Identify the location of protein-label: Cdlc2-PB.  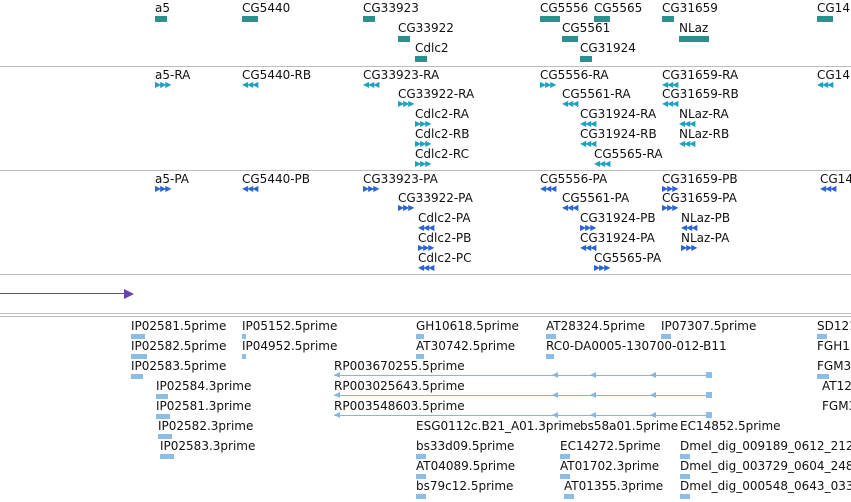
(445, 238).